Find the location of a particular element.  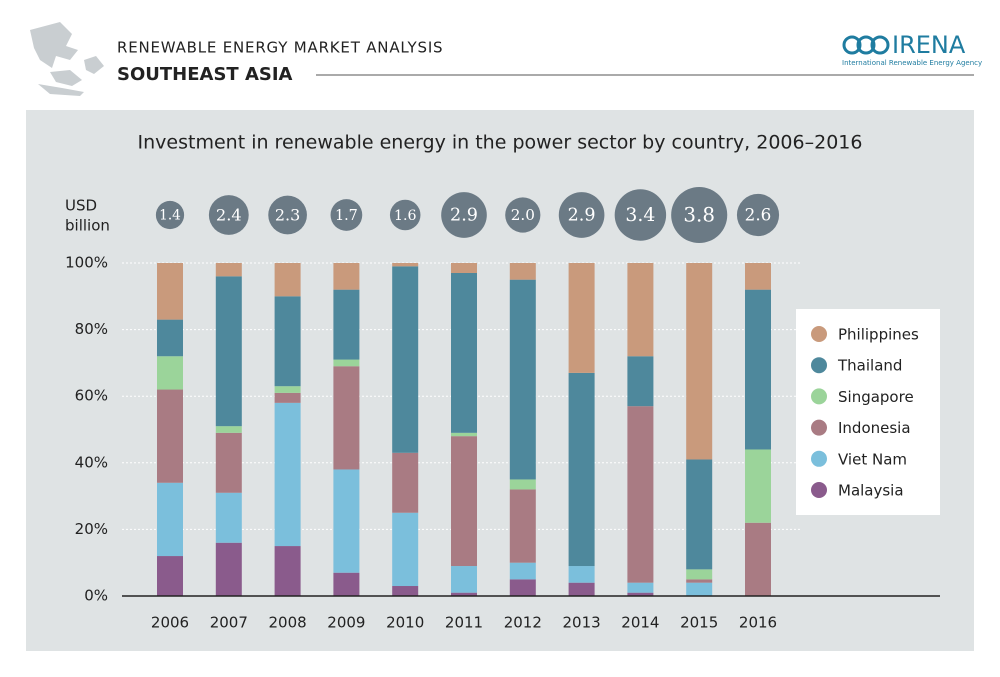

total-label: 2.3 is located at coordinates (287, 215).